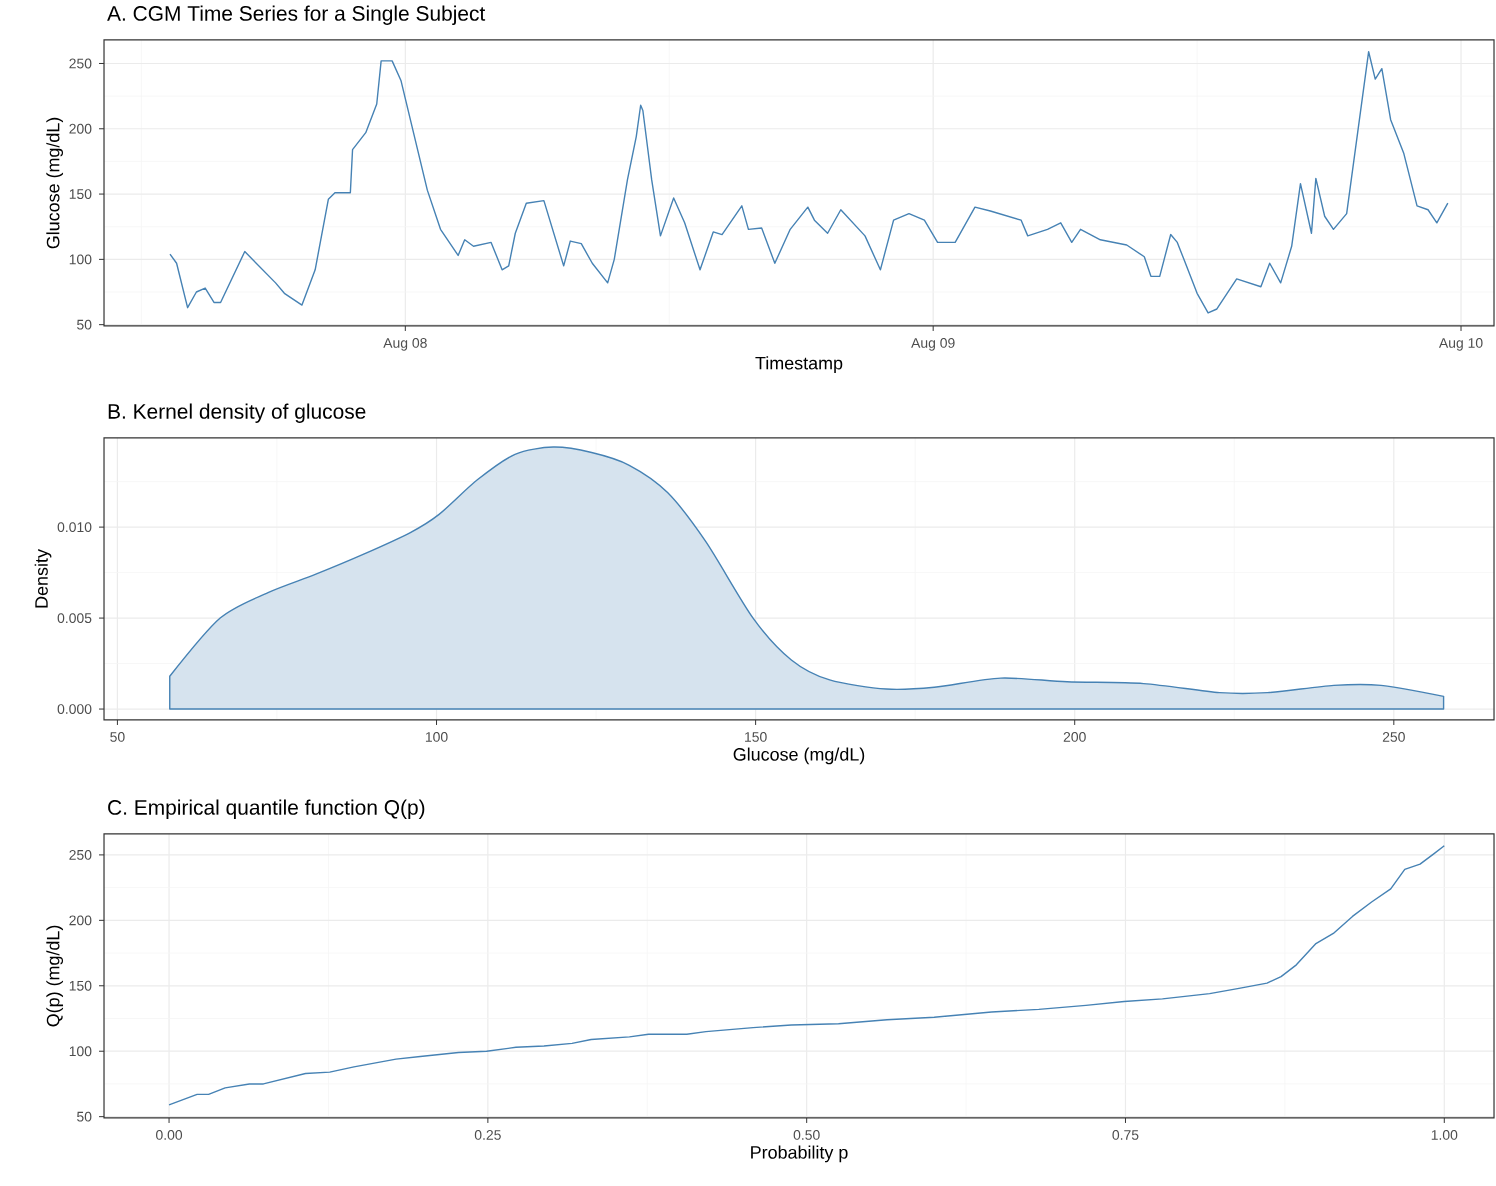 This screenshot has width=1496, height=1186. I want to click on chart-title: A. CGM Time Series for a Single Subject, so click(296, 15).